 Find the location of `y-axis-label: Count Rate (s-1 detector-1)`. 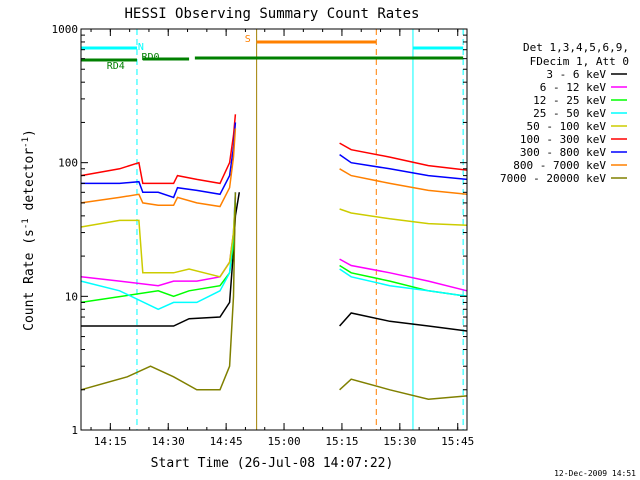

y-axis-label: Count Rate (s-1 detector-1) is located at coordinates (29, 230).